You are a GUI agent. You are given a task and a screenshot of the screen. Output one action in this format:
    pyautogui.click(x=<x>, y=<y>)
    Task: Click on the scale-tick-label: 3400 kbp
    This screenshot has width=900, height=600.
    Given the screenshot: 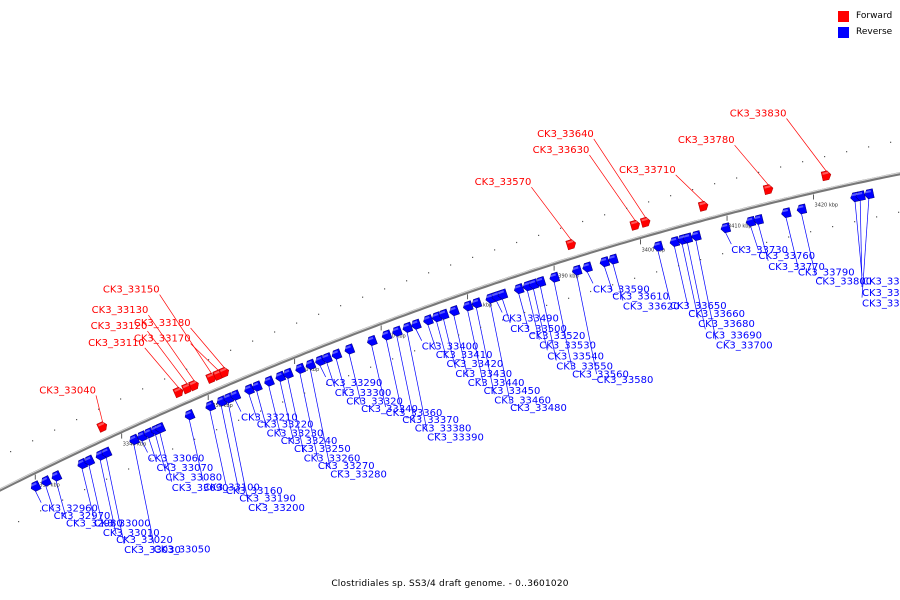 What is the action you would take?
    pyautogui.click(x=654, y=250)
    